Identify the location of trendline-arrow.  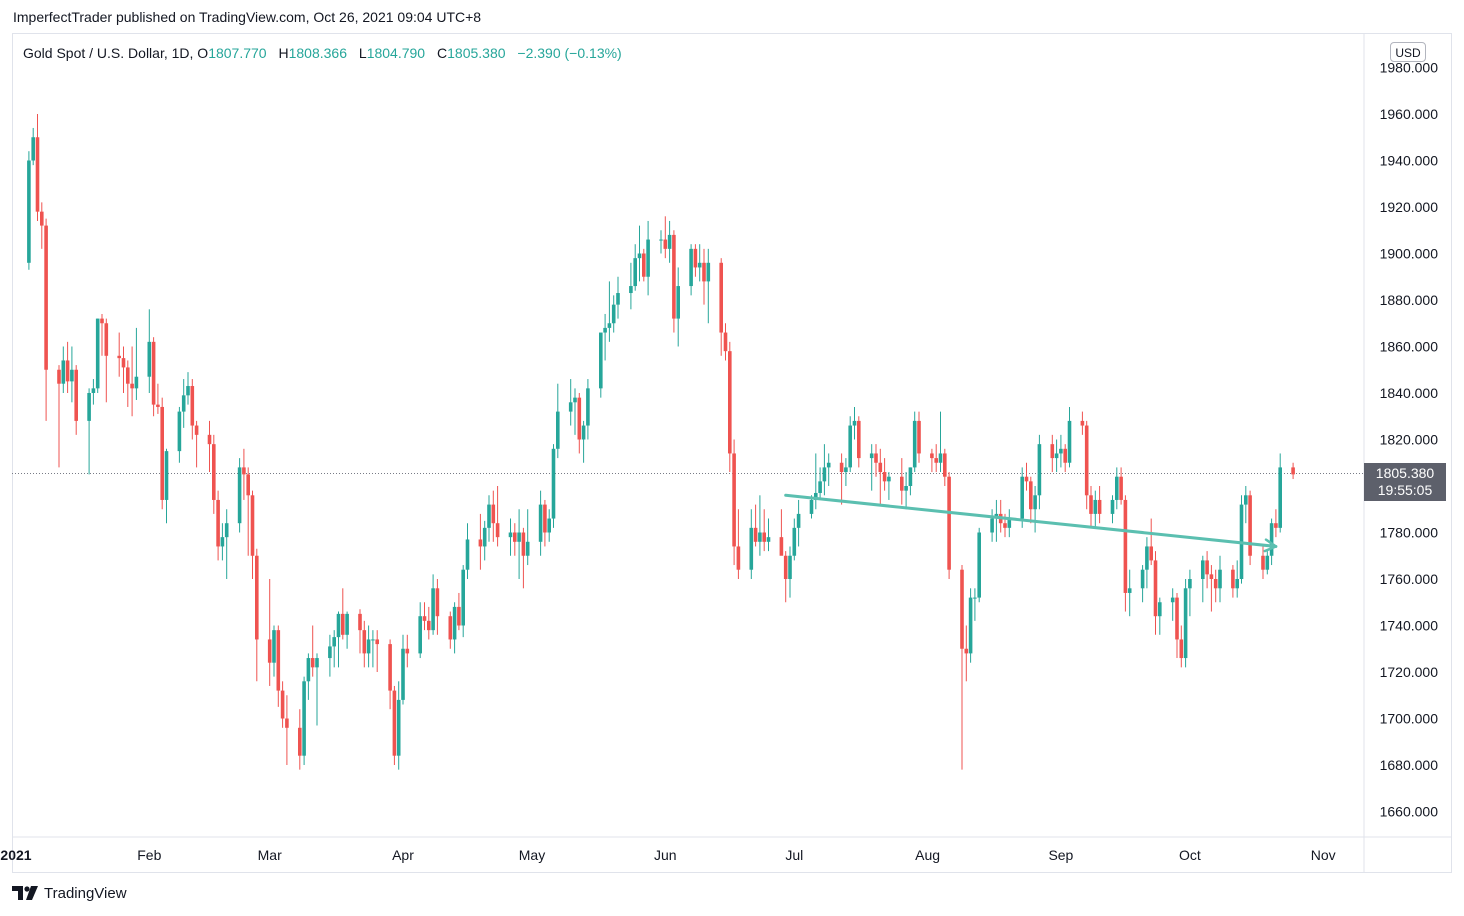
(1031, 523).